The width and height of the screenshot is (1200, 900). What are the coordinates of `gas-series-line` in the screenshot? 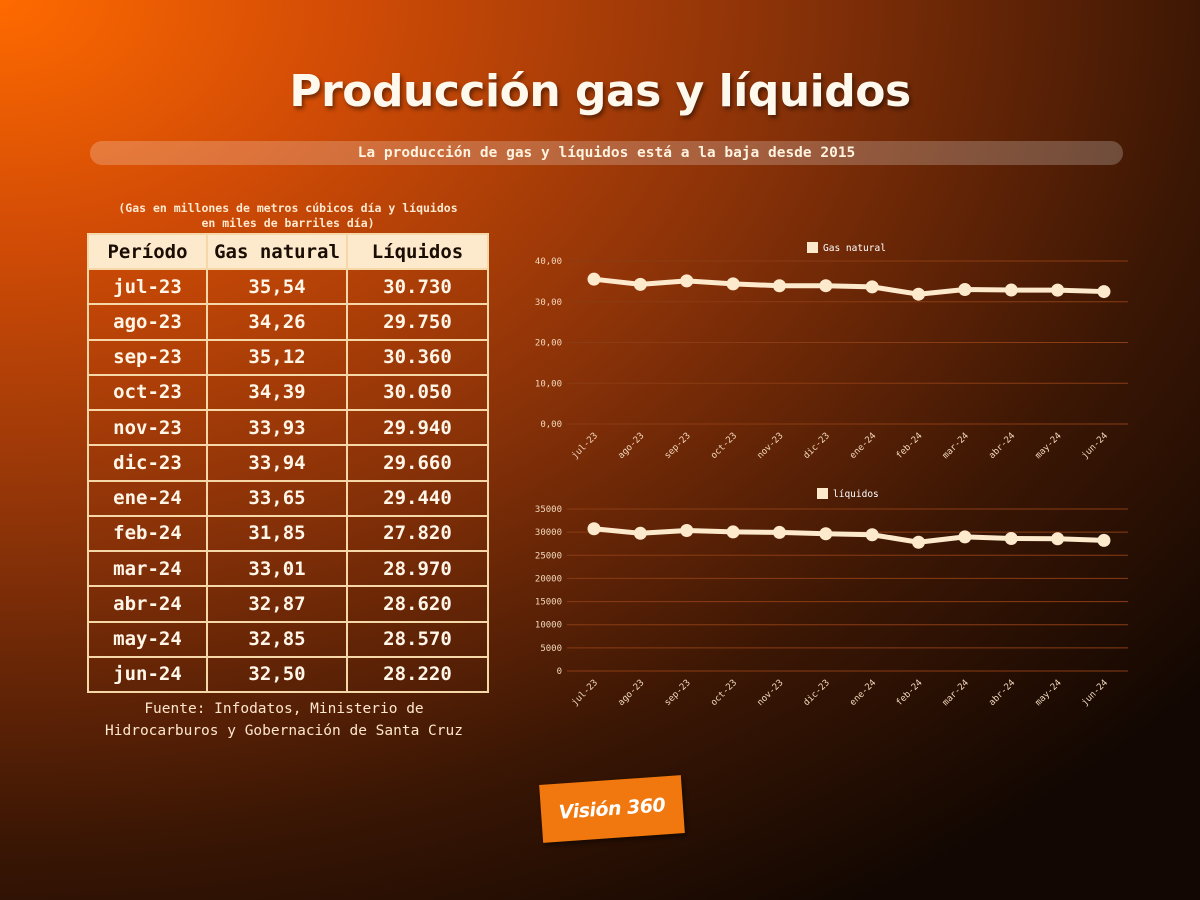 It's located at (849, 286).